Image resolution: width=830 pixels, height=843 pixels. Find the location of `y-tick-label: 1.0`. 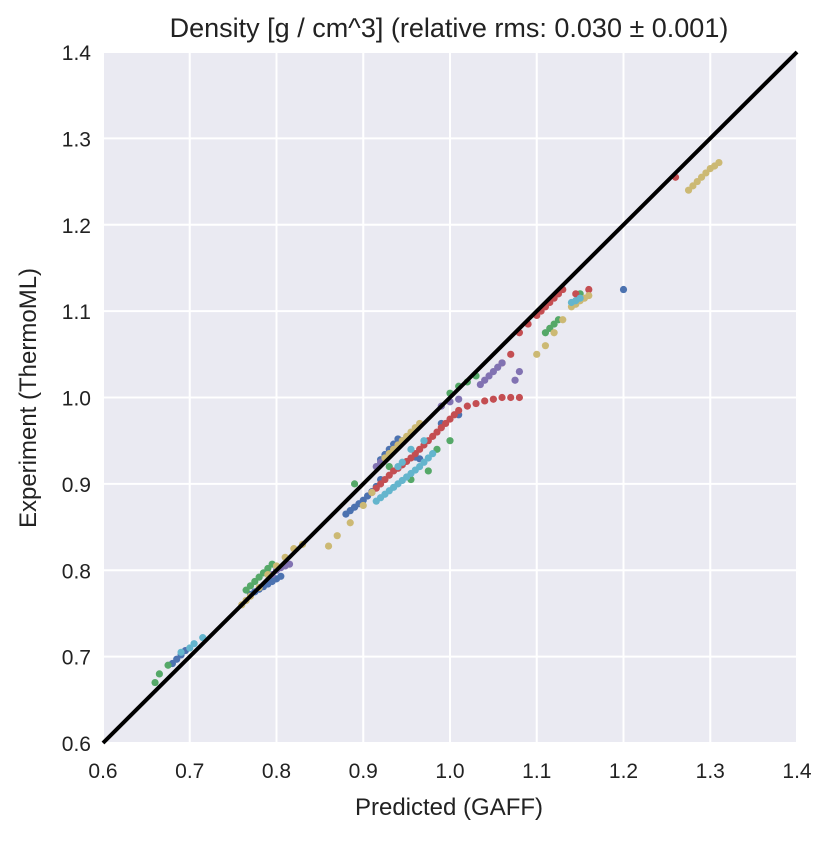

y-tick-label: 1.0 is located at coordinates (76, 399).